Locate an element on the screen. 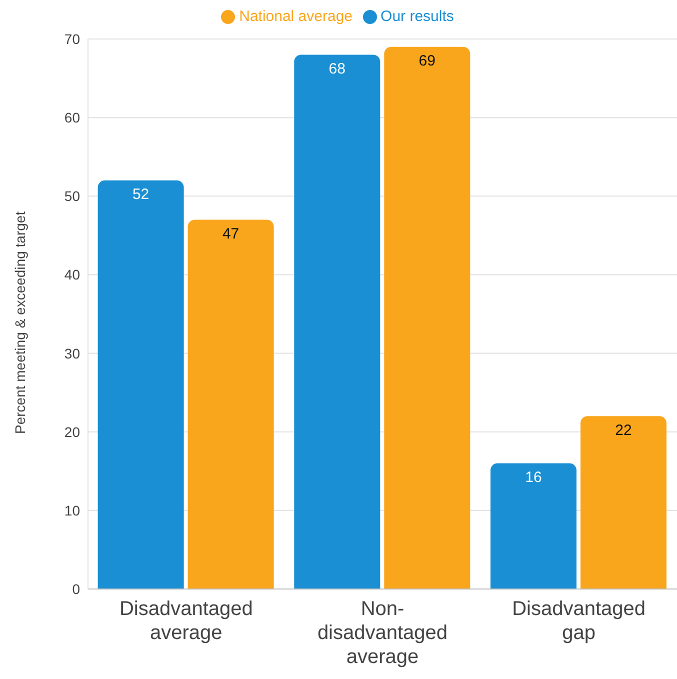 Image resolution: width=677 pixels, height=679 pixels. data-label: 68 is located at coordinates (337, 69).